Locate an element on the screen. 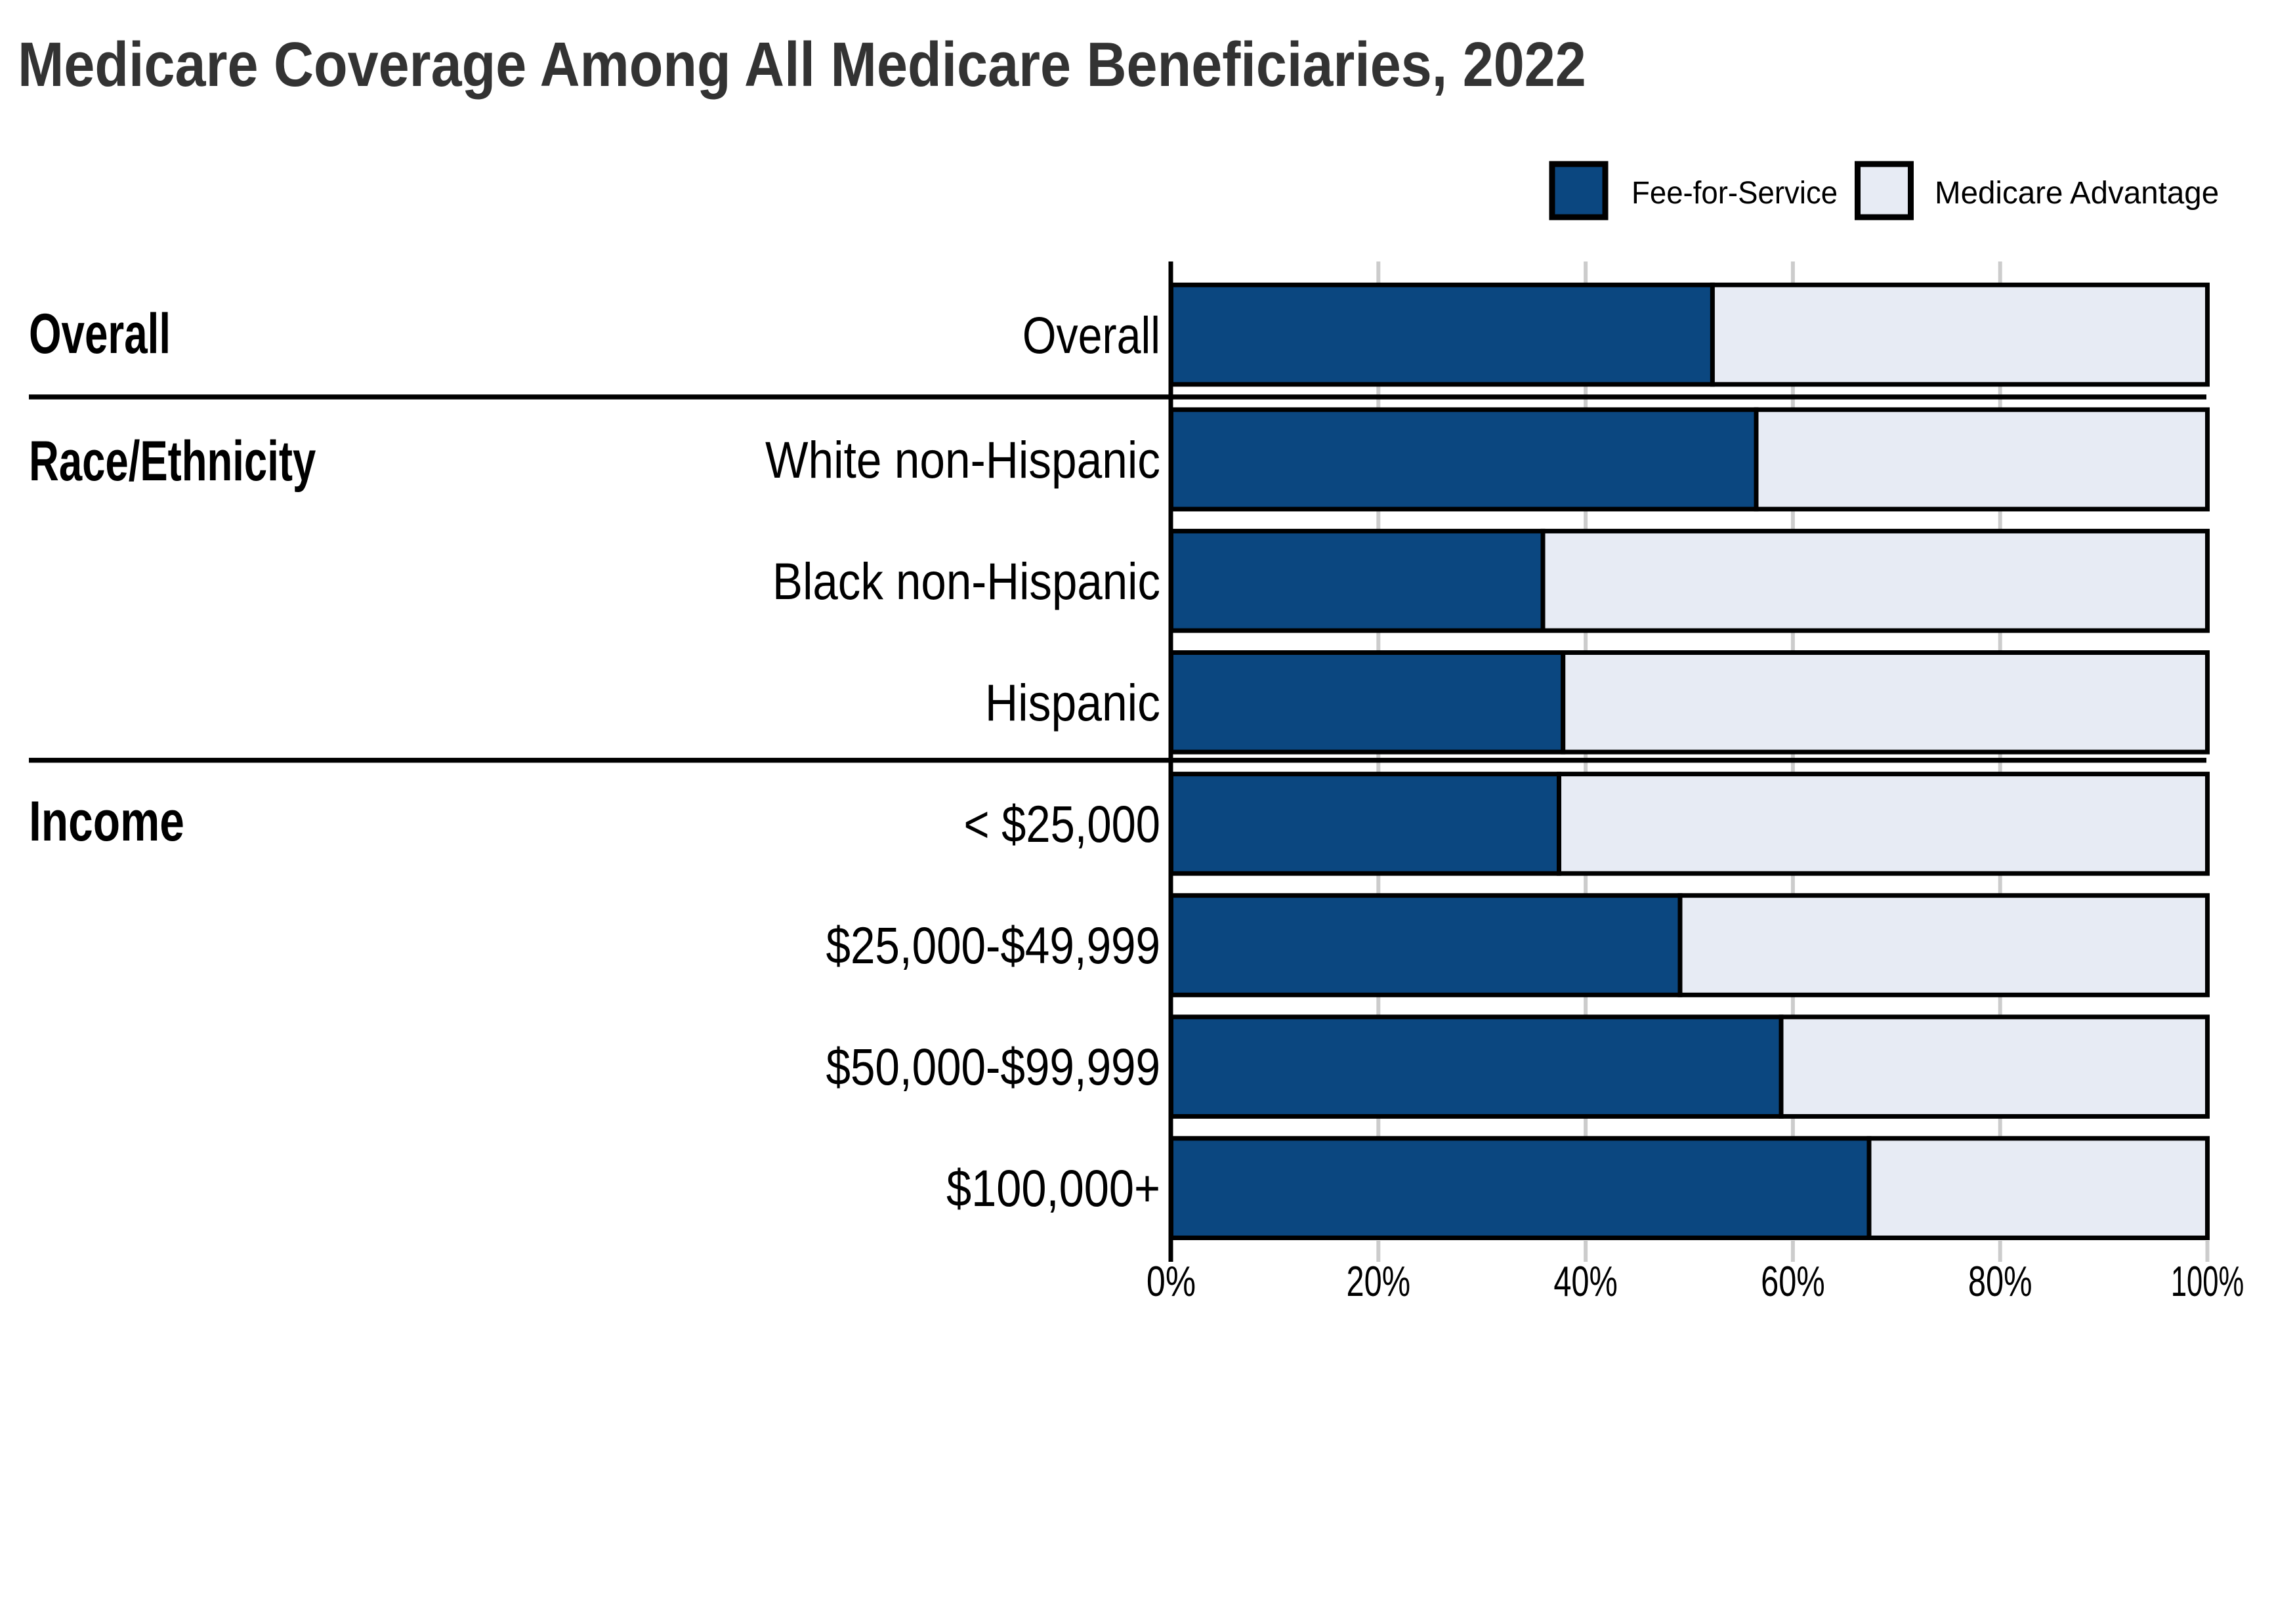 The width and height of the screenshot is (2274, 1624). svg-text: Income is located at coordinates (106, 822).